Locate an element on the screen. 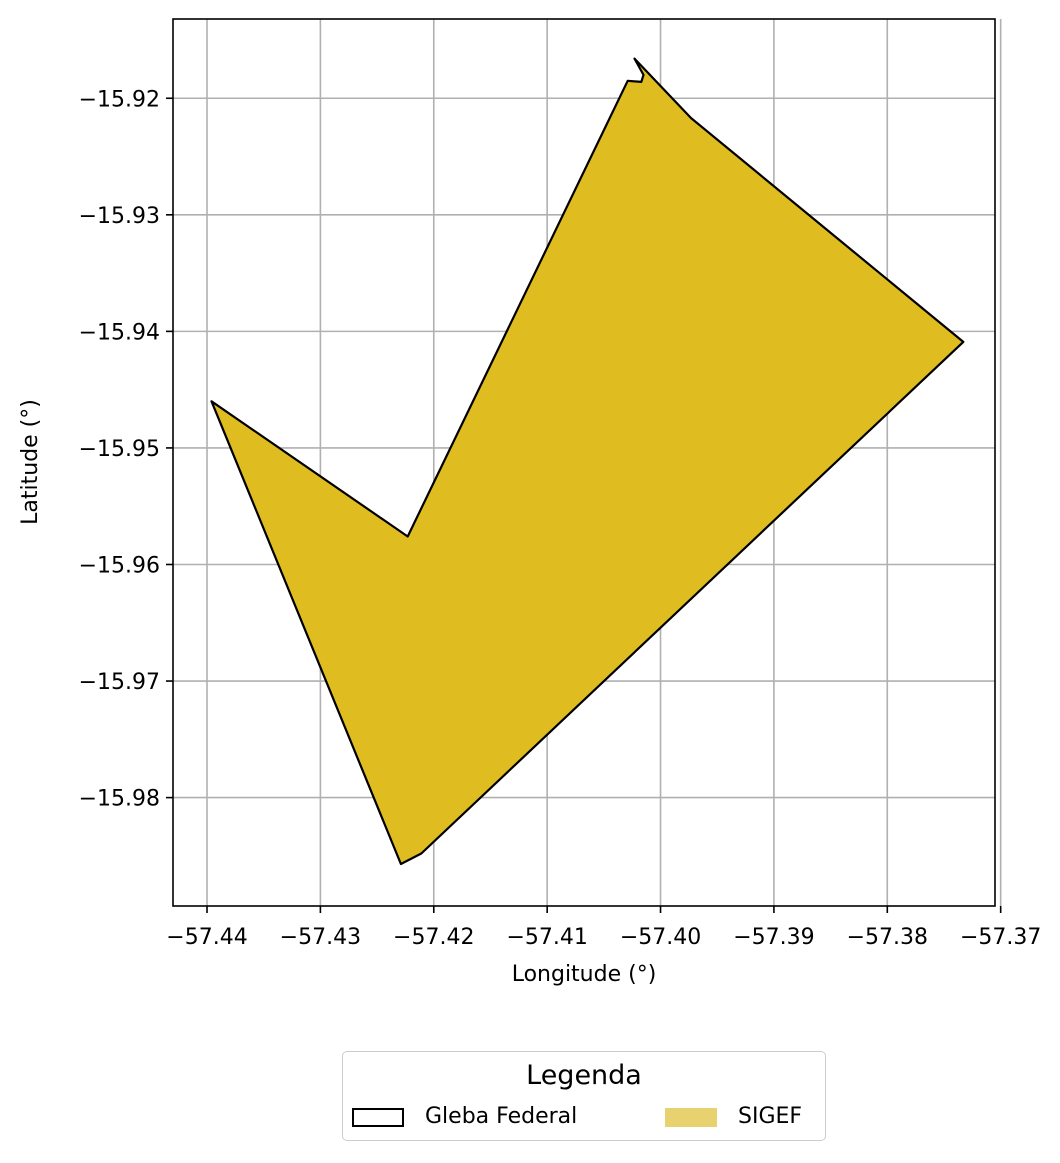 The height and width of the screenshot is (1163, 1060). x-axis-title: Longitude (°) is located at coordinates (584, 974).